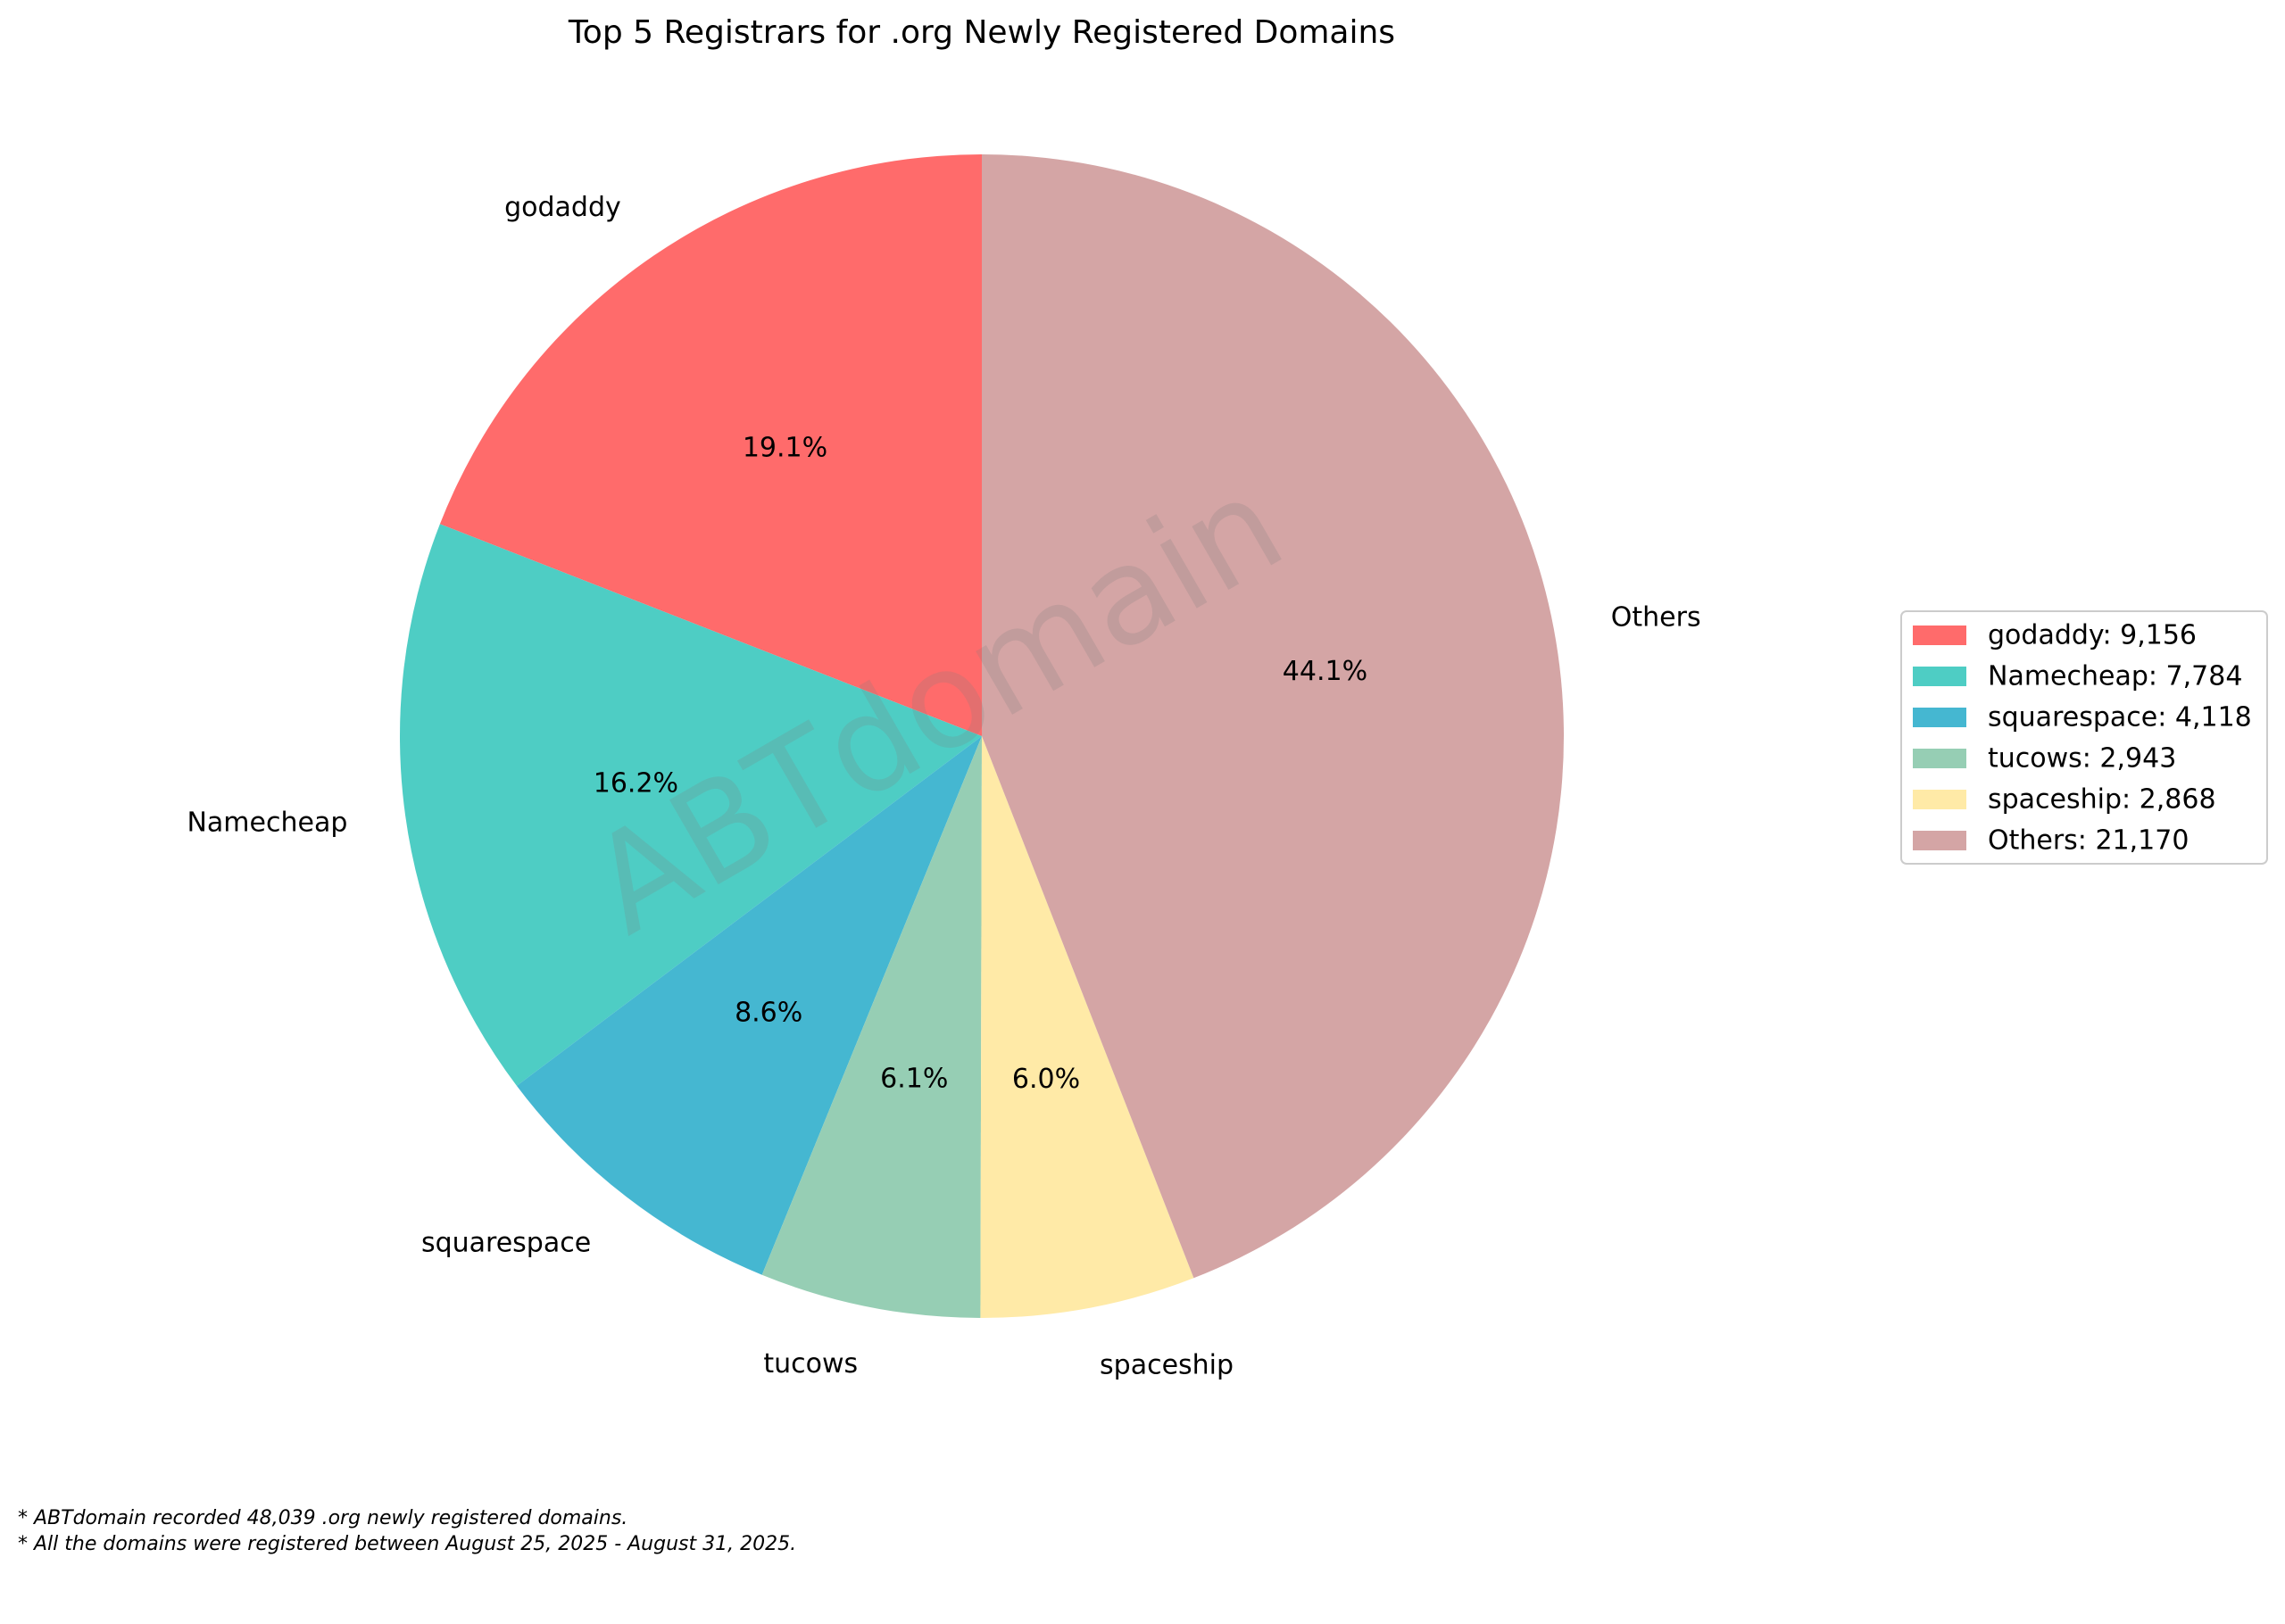 The width and height of the screenshot is (2285, 1624). Describe the element at coordinates (914, 1078) in the screenshot. I see `pie-percent-label-tucows: 6.1%` at that location.